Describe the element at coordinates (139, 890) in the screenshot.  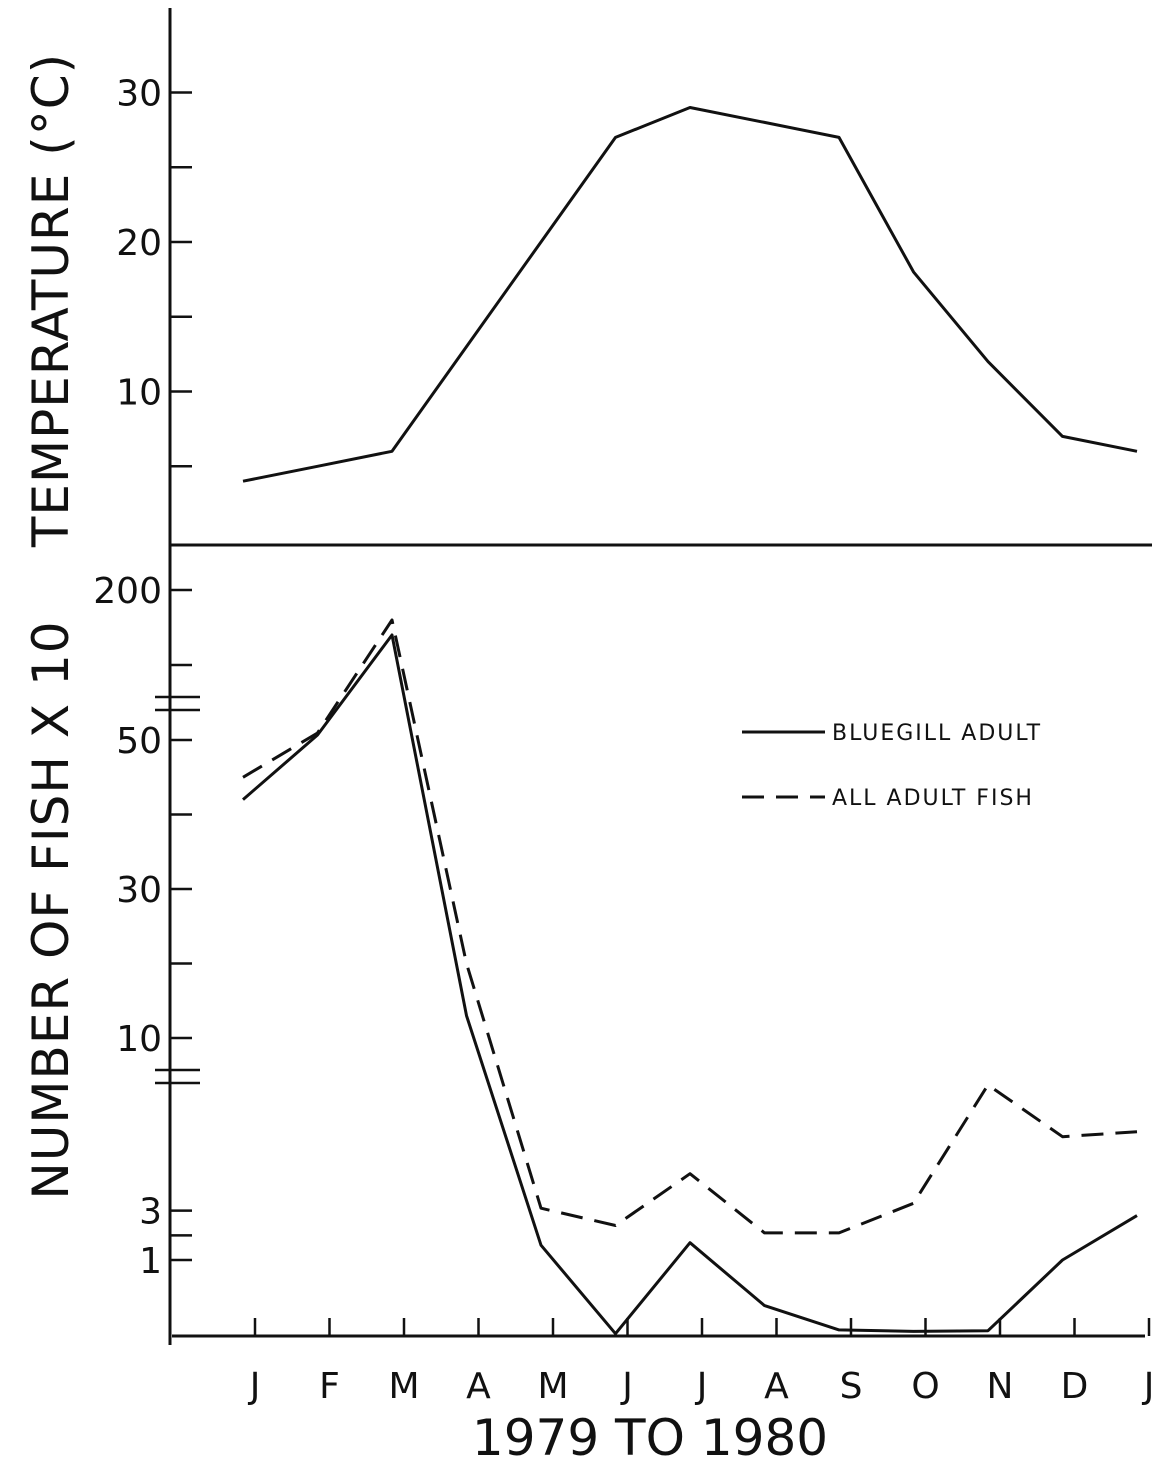
I see `fish-tick-label: 30` at that location.